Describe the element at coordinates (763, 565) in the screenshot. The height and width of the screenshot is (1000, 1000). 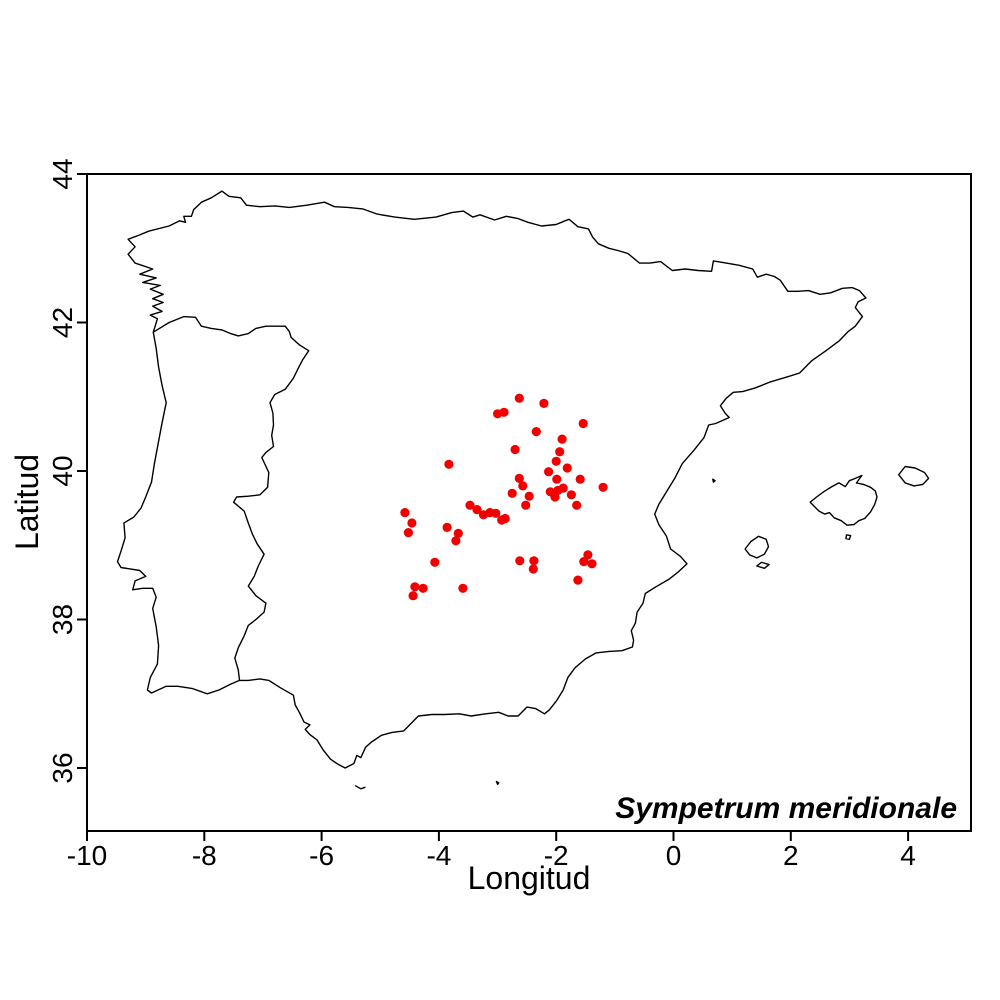
I see `formentera-island-outline` at that location.